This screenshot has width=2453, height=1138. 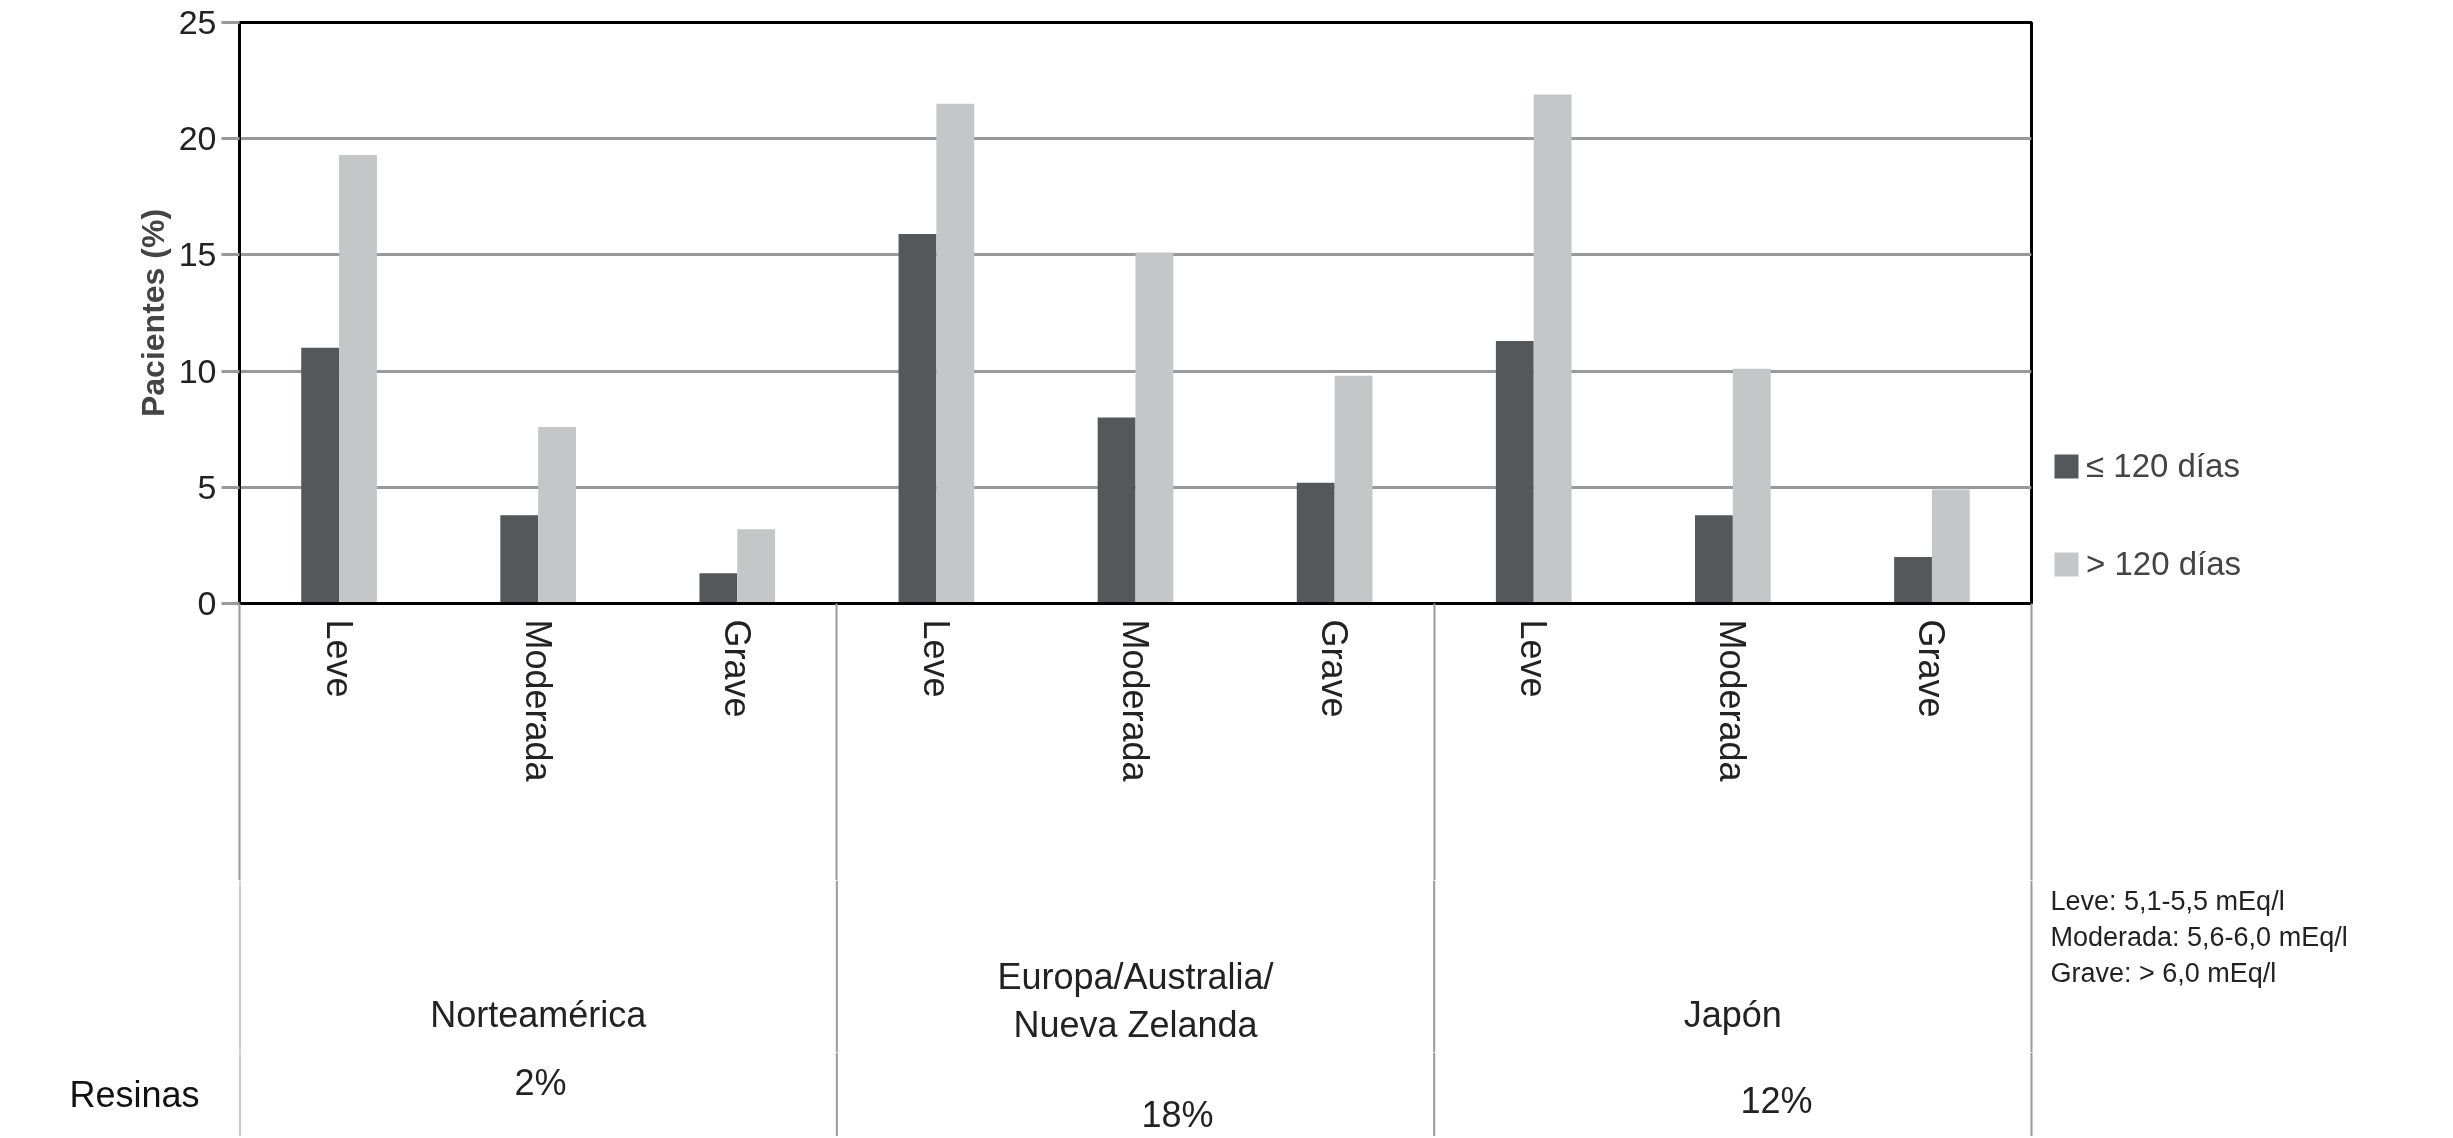 I want to click on text: 12%, so click(x=1776, y=1100).